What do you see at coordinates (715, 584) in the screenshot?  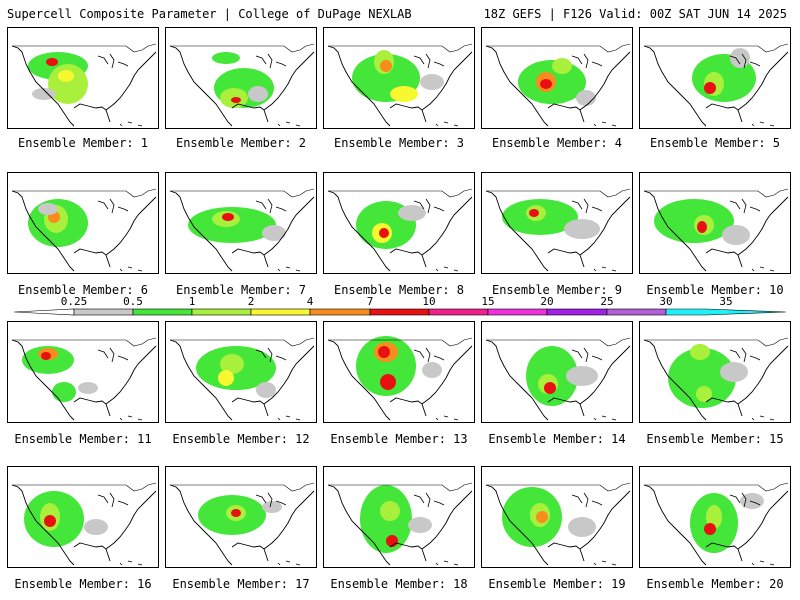 I see `member-label: Ensemble Member: 20` at bounding box center [715, 584].